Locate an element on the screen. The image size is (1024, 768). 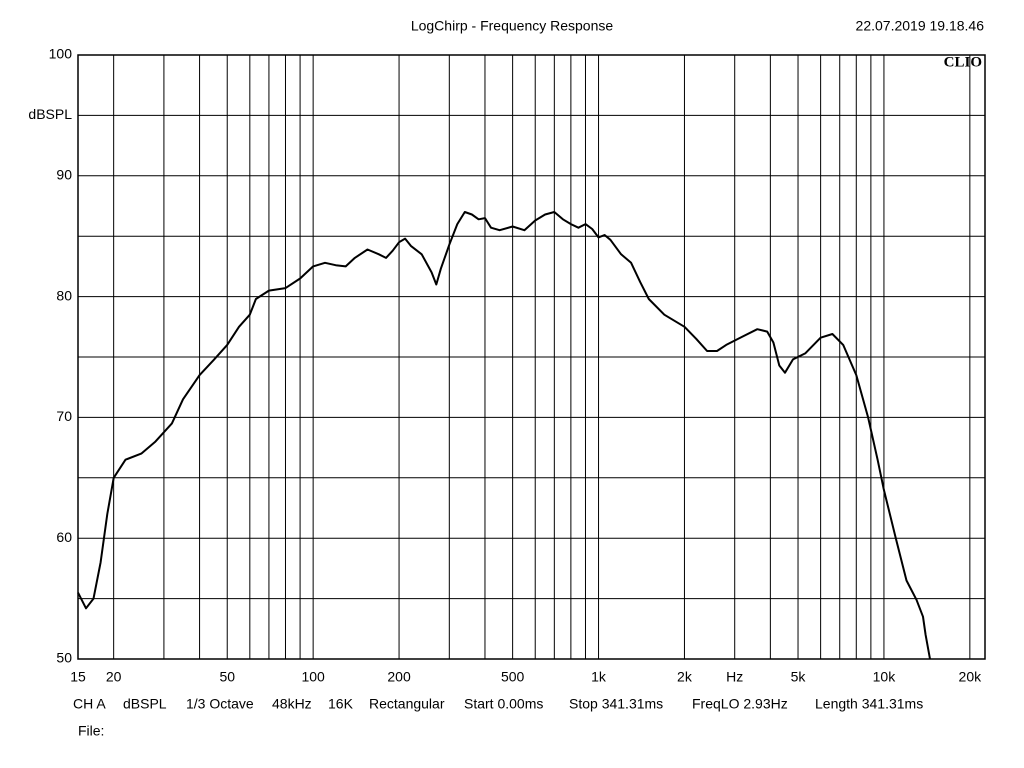
setting: 1/3 Octave is located at coordinates (220, 704).